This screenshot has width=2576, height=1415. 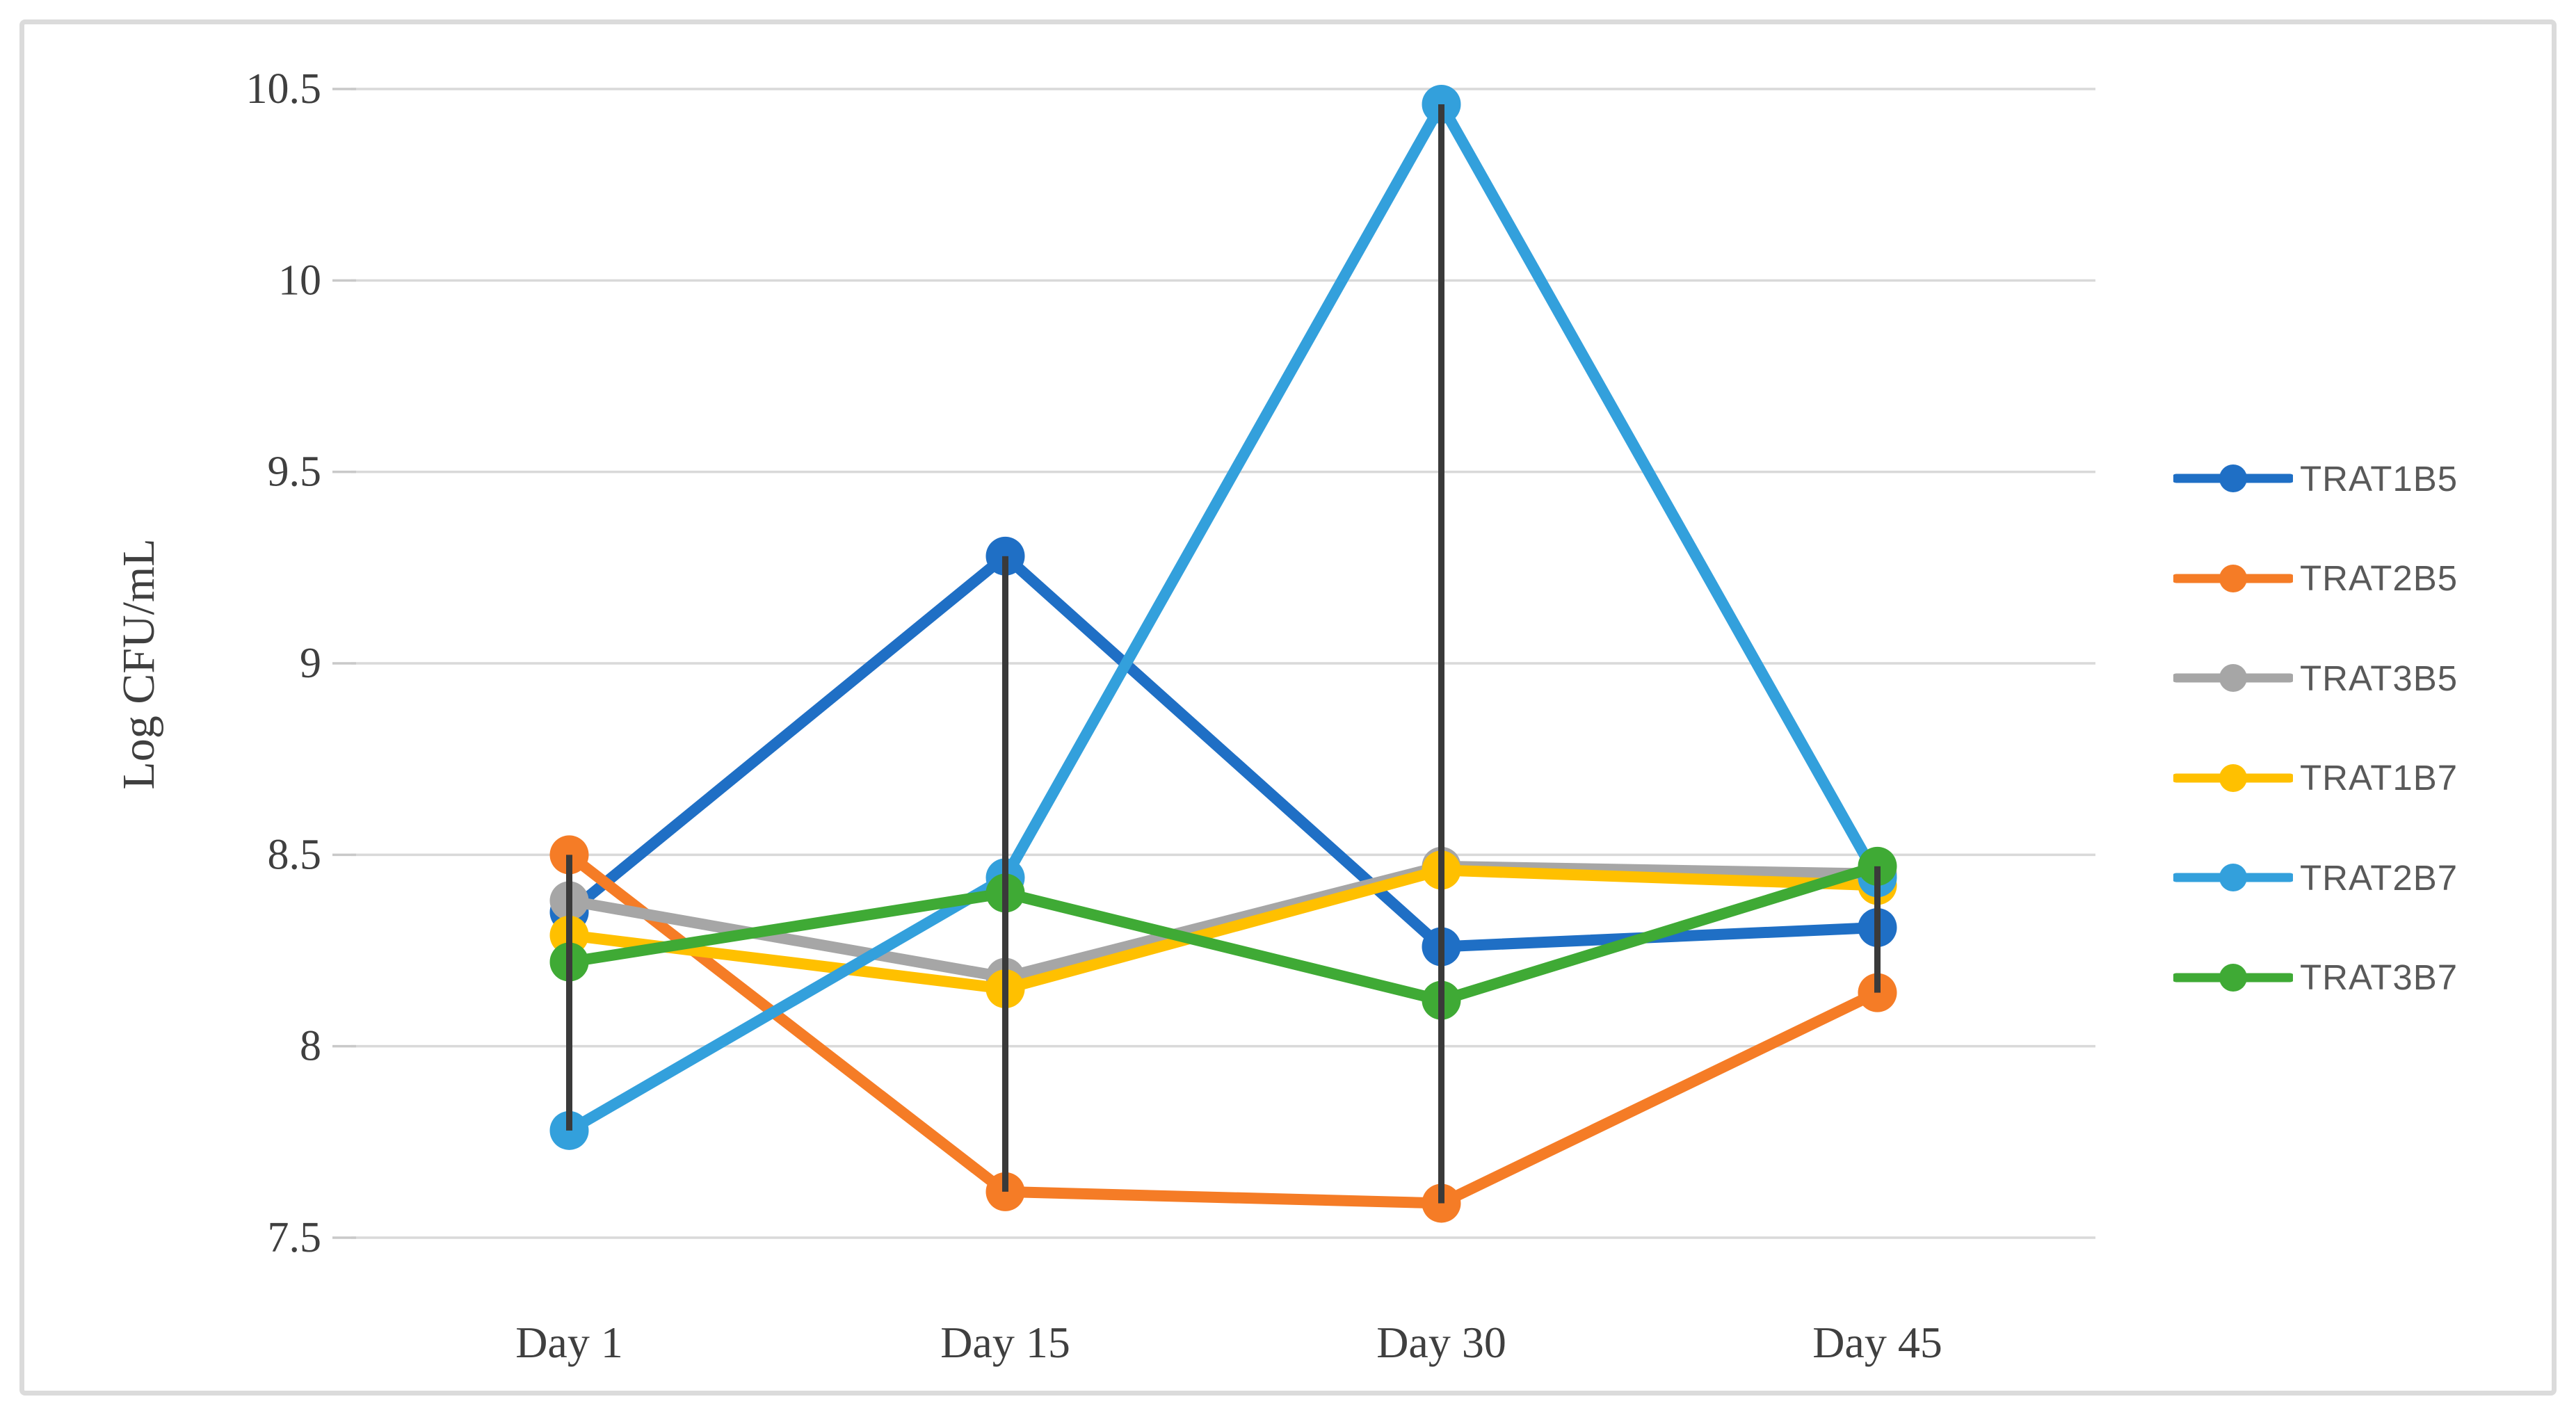 I want to click on legend-item-TRAT2B7: TRAT2B7, so click(x=2316, y=878).